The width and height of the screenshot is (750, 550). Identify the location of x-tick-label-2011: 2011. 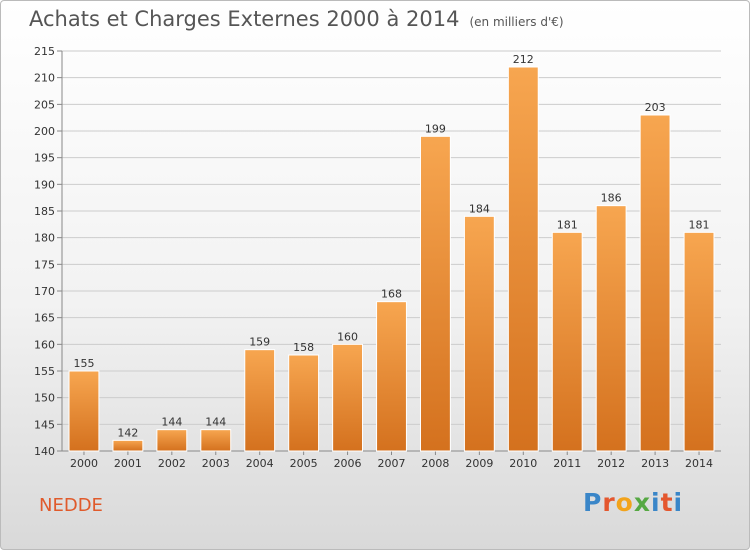
(567, 463).